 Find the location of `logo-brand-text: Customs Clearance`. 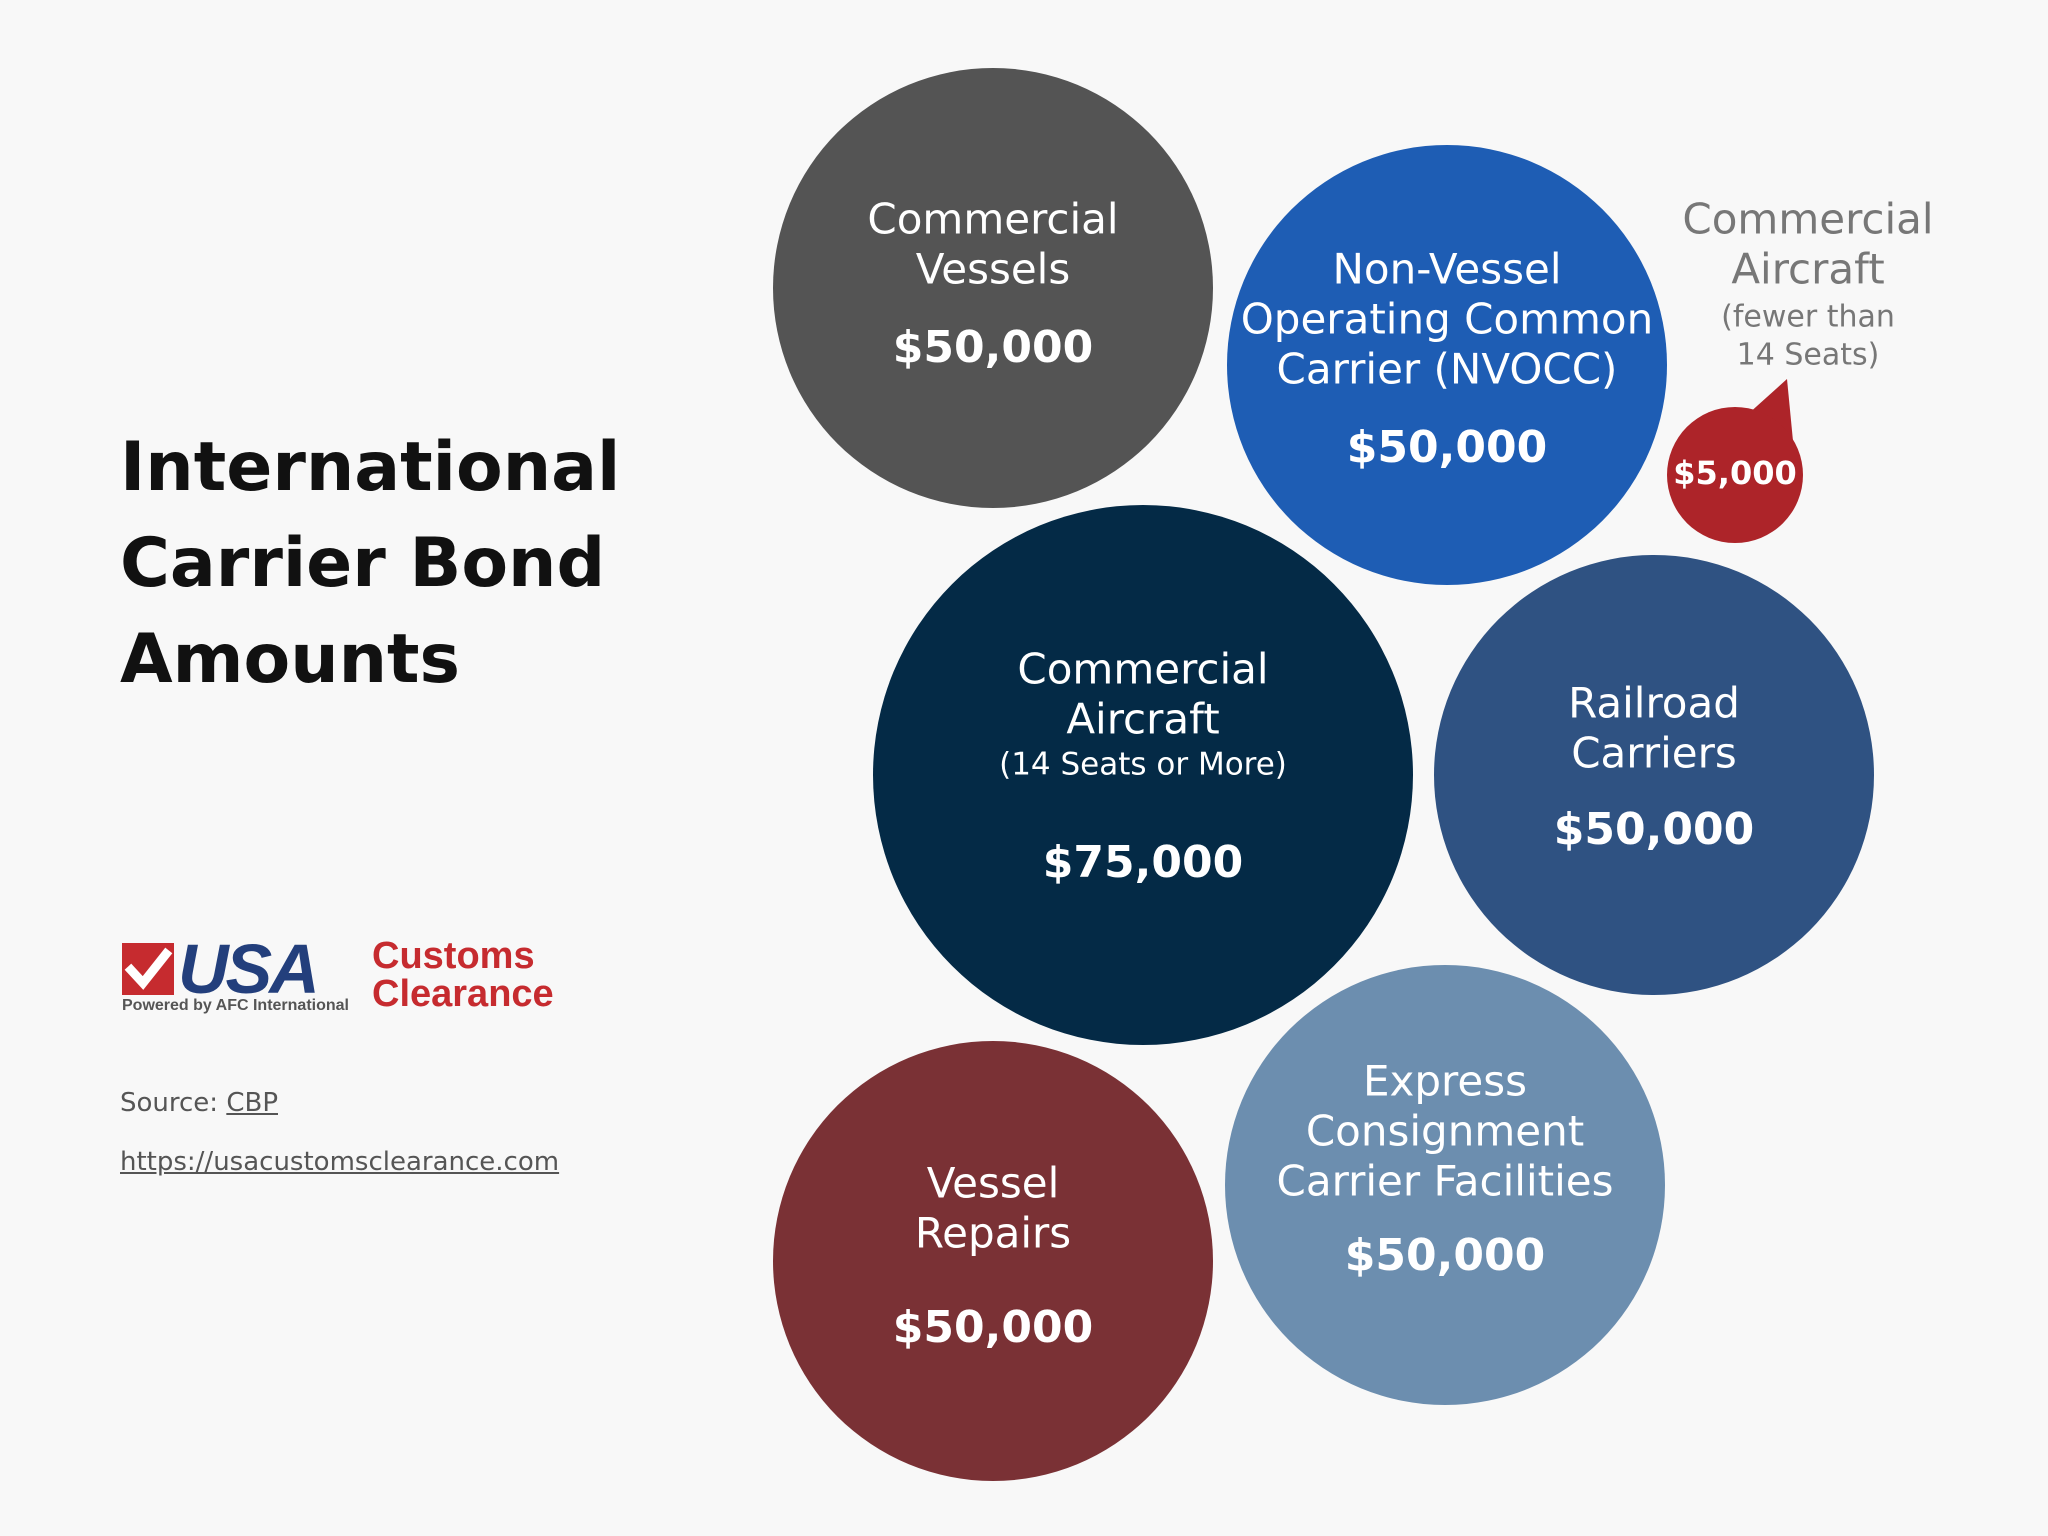

logo-brand-text: Customs Clearance is located at coordinates (463, 975).